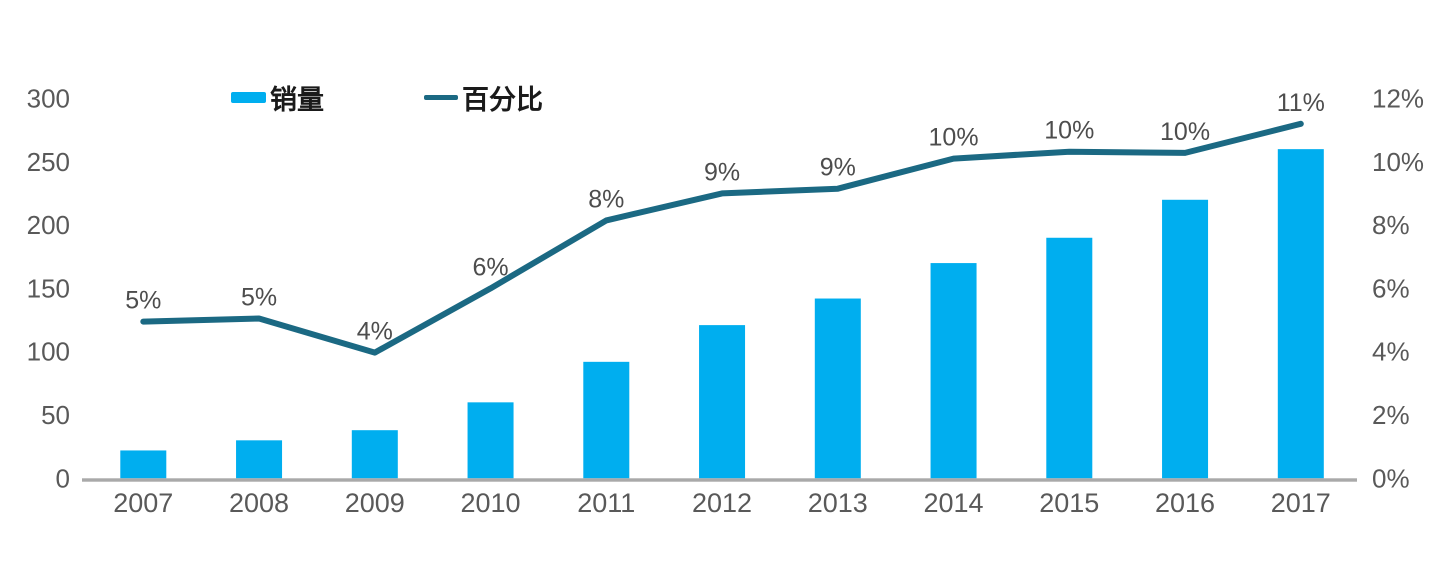  I want to click on legend-item-sales: 销量, so click(277, 98).